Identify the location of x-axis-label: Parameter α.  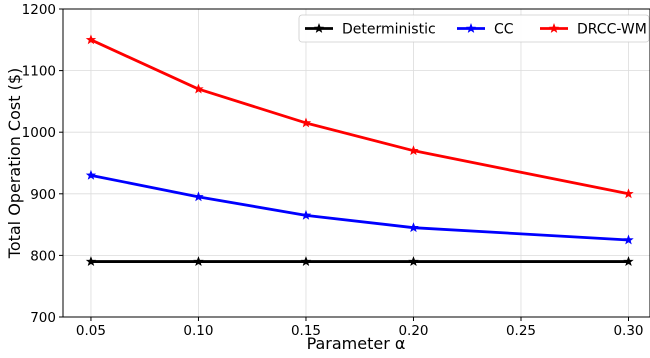
(356, 343).